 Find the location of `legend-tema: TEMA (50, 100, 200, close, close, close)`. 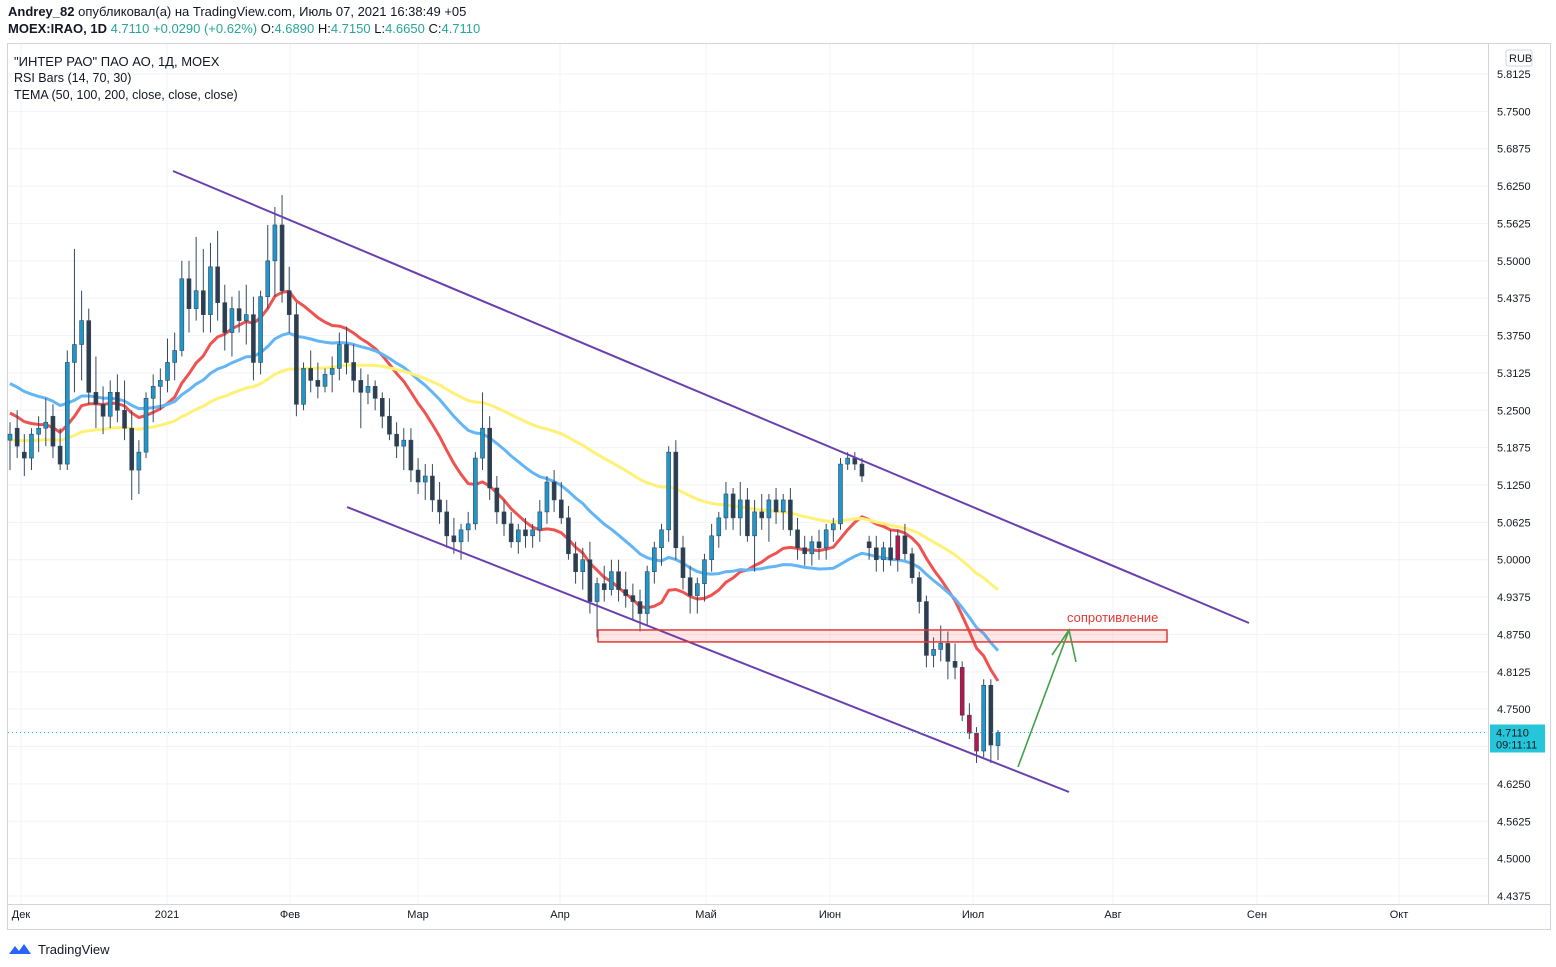

legend-tema: TEMA (50, 100, 200, close, close, close) is located at coordinates (126, 95).